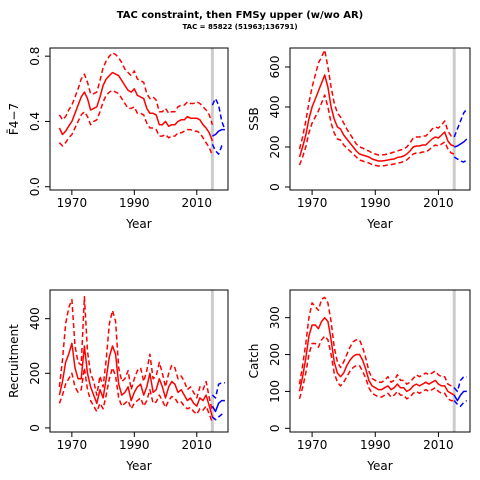 The image size is (480, 480). I want to click on y-axis-label: Catch, so click(254, 361).